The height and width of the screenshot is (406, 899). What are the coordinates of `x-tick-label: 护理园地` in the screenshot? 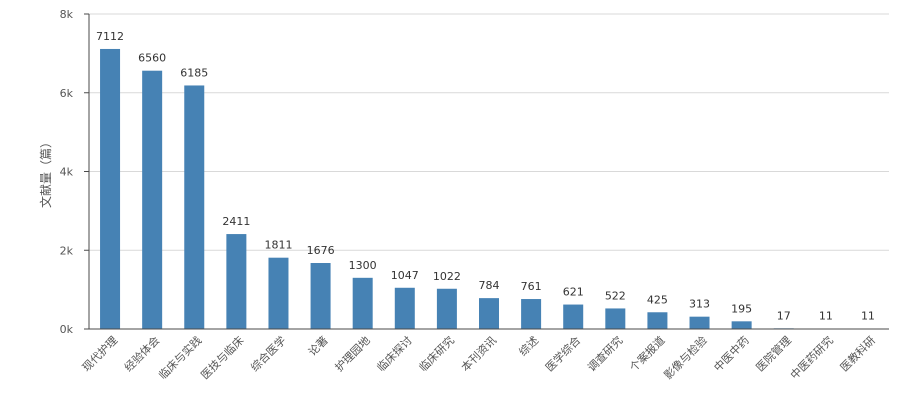 It's located at (352, 353).